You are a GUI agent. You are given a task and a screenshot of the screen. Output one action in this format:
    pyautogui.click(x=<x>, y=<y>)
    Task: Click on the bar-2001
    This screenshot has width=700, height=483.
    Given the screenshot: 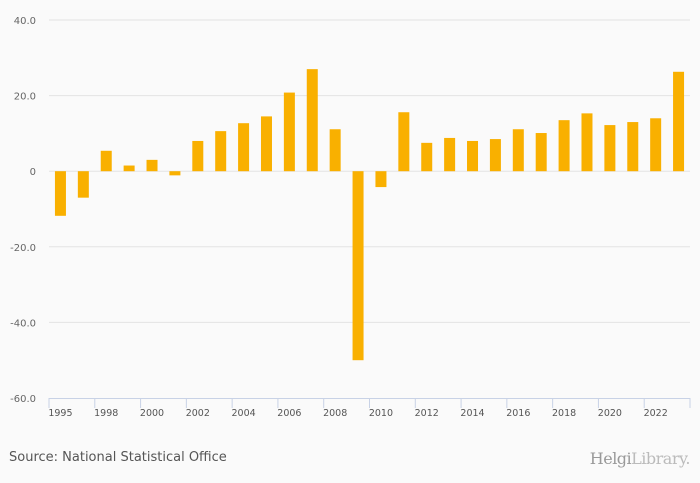 What is the action you would take?
    pyautogui.click(x=175, y=173)
    